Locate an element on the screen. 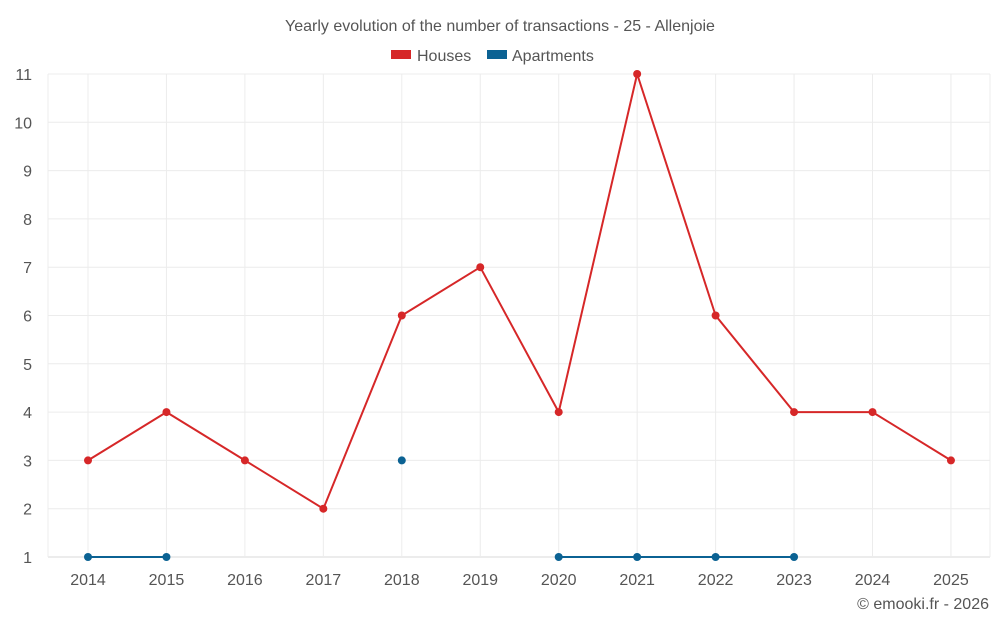  x-tick-label: 2019 is located at coordinates (480, 580).